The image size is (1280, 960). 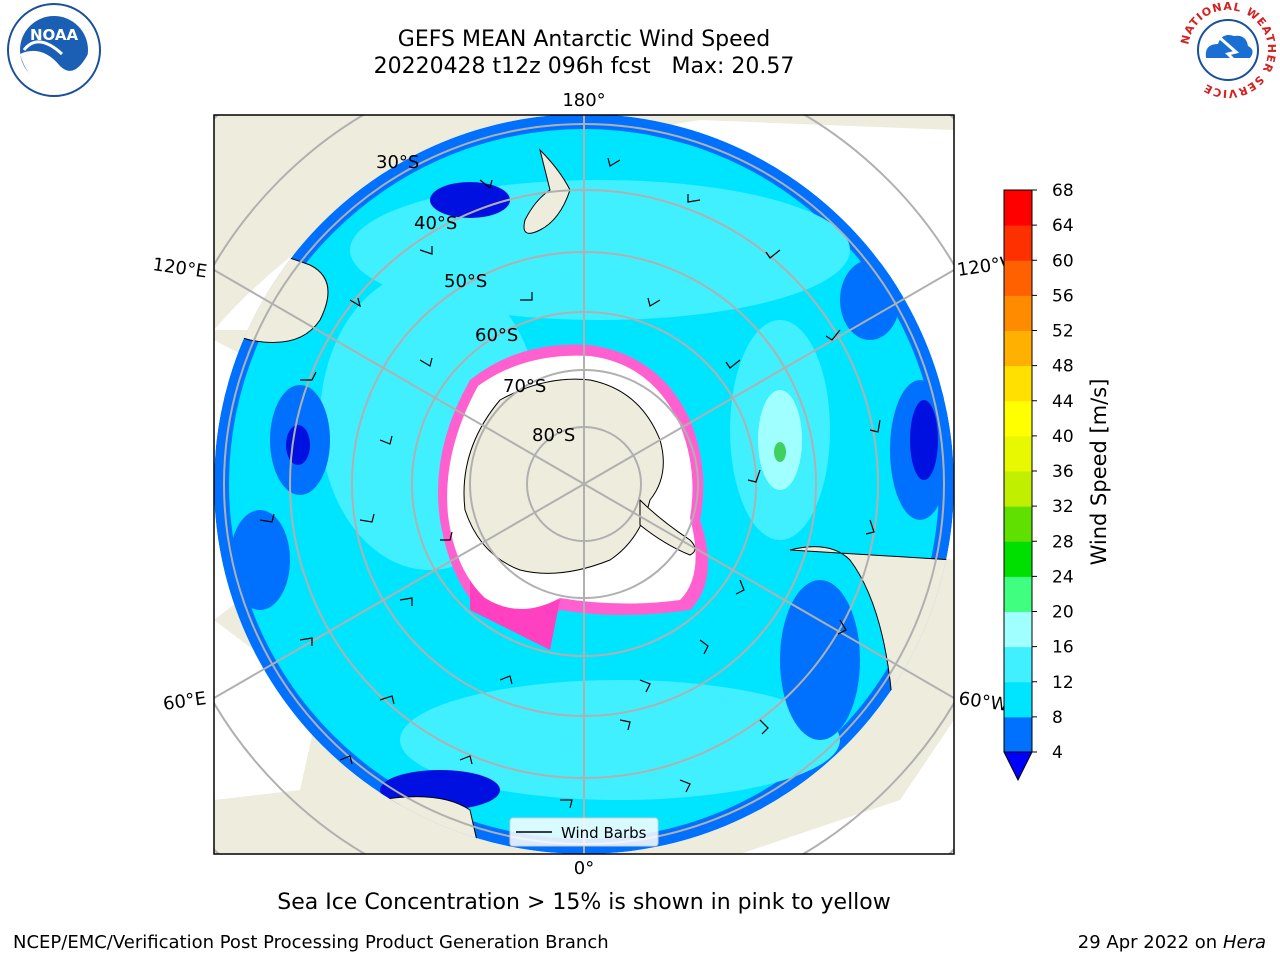 I want to click on legend-label: Wind Barbs, so click(x=604, y=833).